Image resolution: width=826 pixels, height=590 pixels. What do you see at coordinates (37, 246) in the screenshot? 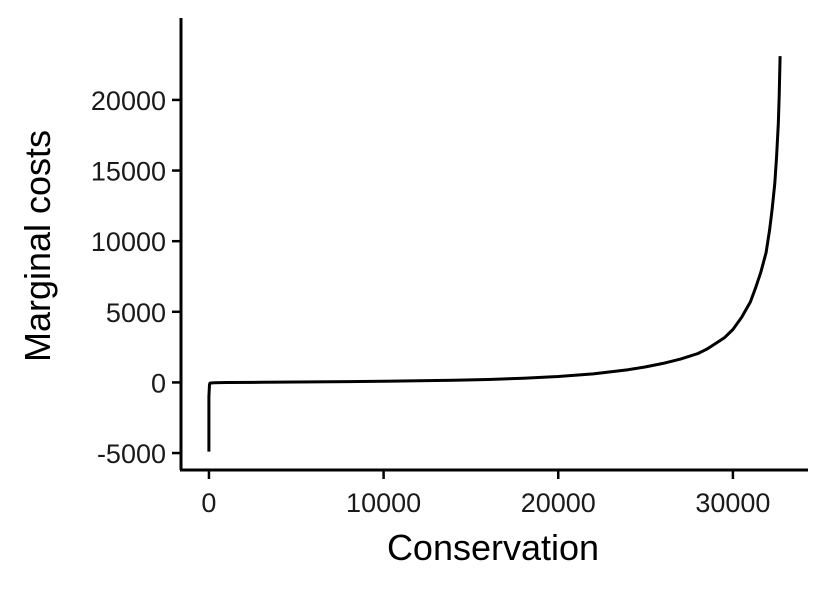
I see `y-axis-title: Marginal costs` at bounding box center [37, 246].